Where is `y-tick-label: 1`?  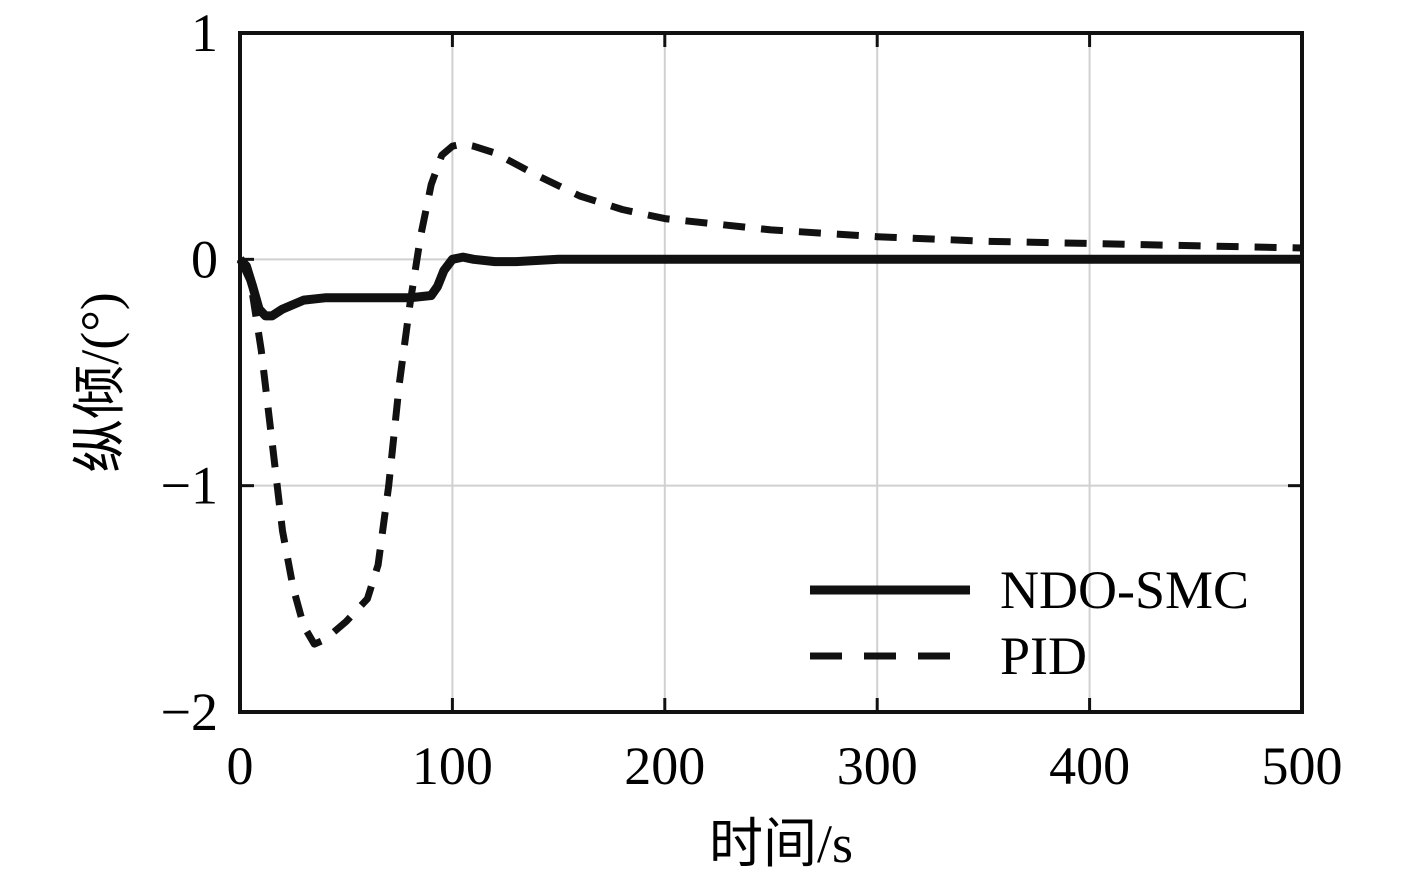 y-tick-label: 1 is located at coordinates (204, 33).